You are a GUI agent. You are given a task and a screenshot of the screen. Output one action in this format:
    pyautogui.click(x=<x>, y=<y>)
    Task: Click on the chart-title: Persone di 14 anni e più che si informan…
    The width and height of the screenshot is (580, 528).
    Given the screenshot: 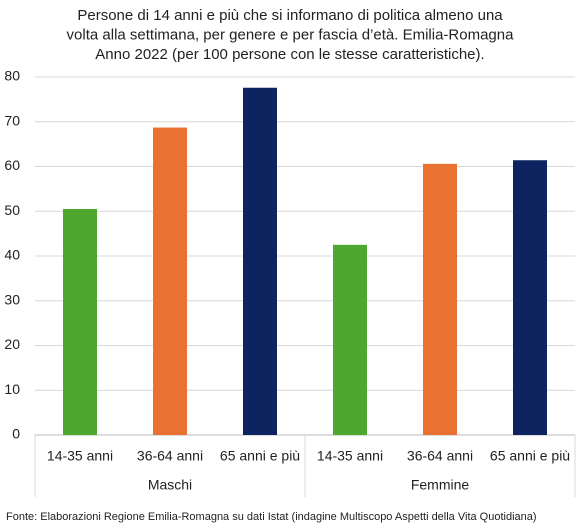 What is the action you would take?
    pyautogui.click(x=290, y=15)
    